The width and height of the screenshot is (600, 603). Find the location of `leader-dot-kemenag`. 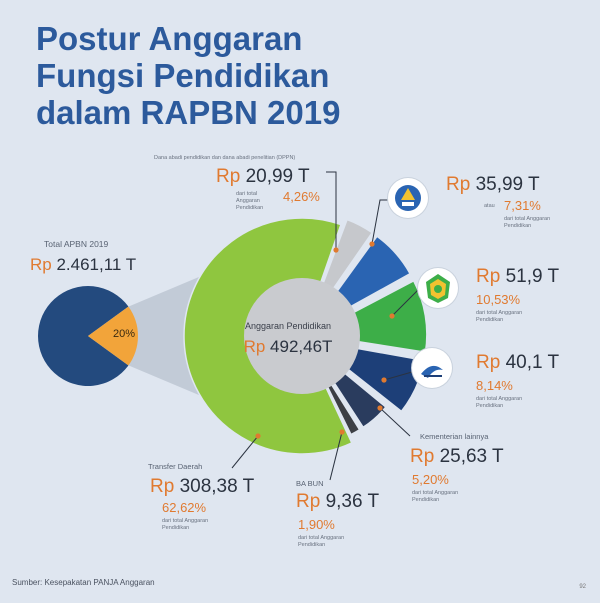

leader-dot-kemenag is located at coordinates (392, 316).